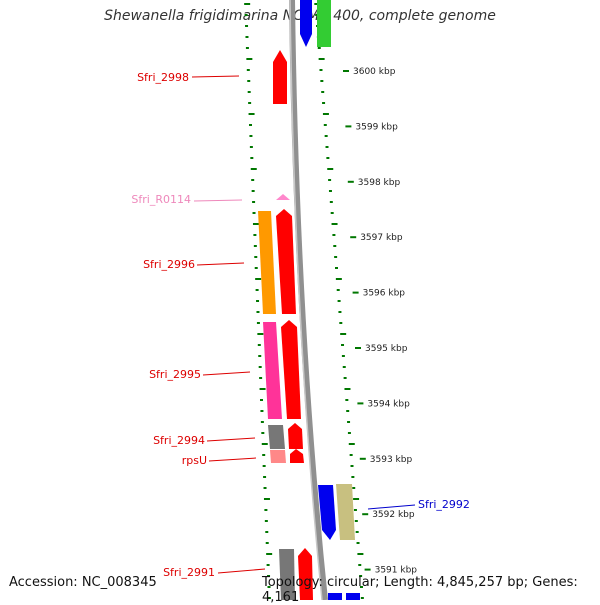 The width and height of the screenshot is (600, 605). What do you see at coordinates (163, 77) in the screenshot?
I see `label-sfri-2998: Sfri_2998` at bounding box center [163, 77].